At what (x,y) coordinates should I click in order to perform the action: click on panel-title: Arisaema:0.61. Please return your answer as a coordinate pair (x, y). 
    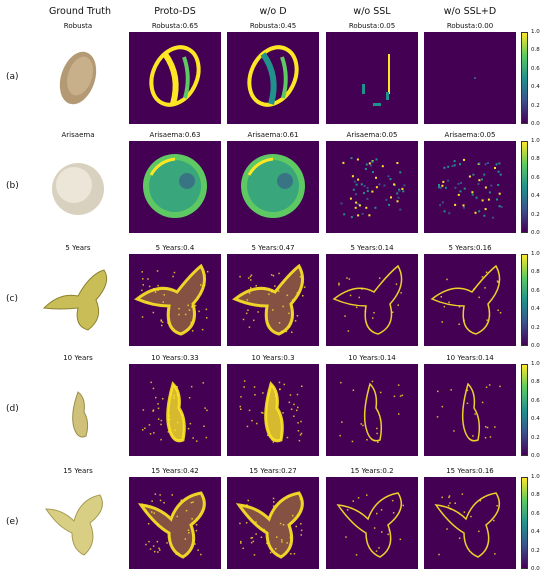
    Looking at the image, I should click on (273, 135).